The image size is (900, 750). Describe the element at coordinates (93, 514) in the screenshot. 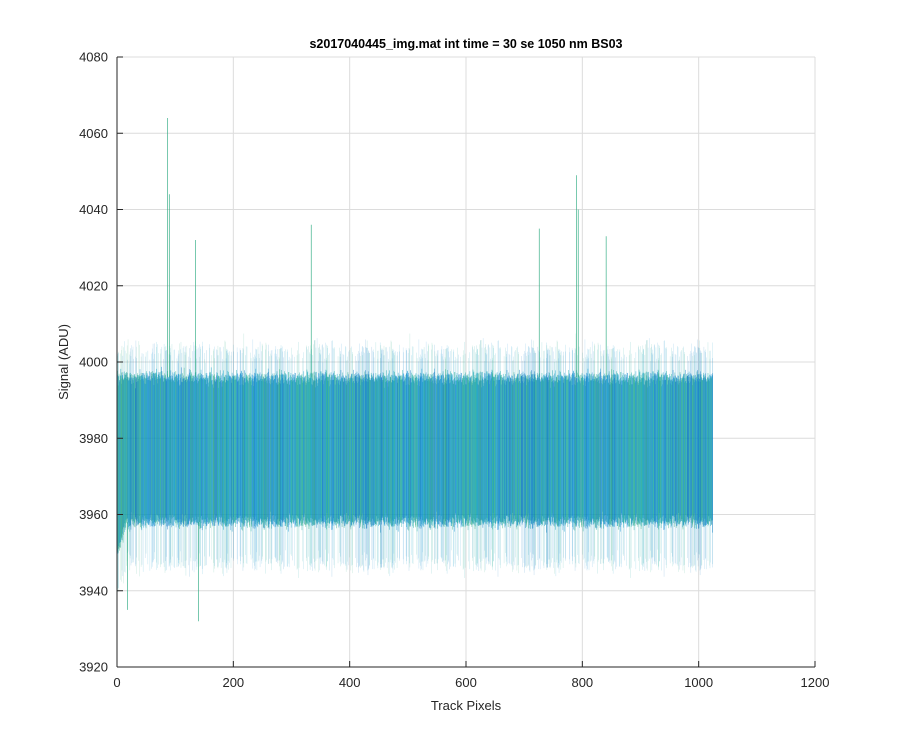

I see `y-tick-label: 3960` at that location.